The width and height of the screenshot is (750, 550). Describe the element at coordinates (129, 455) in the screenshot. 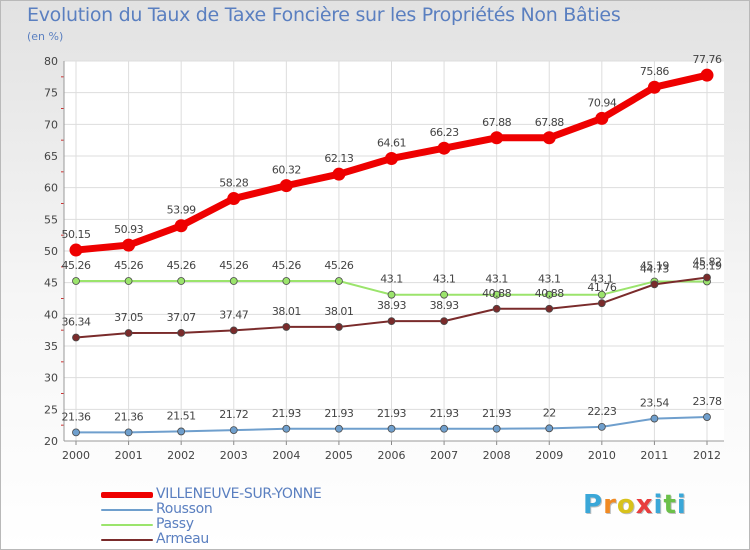

I see `x-tick-label: 2001` at that location.